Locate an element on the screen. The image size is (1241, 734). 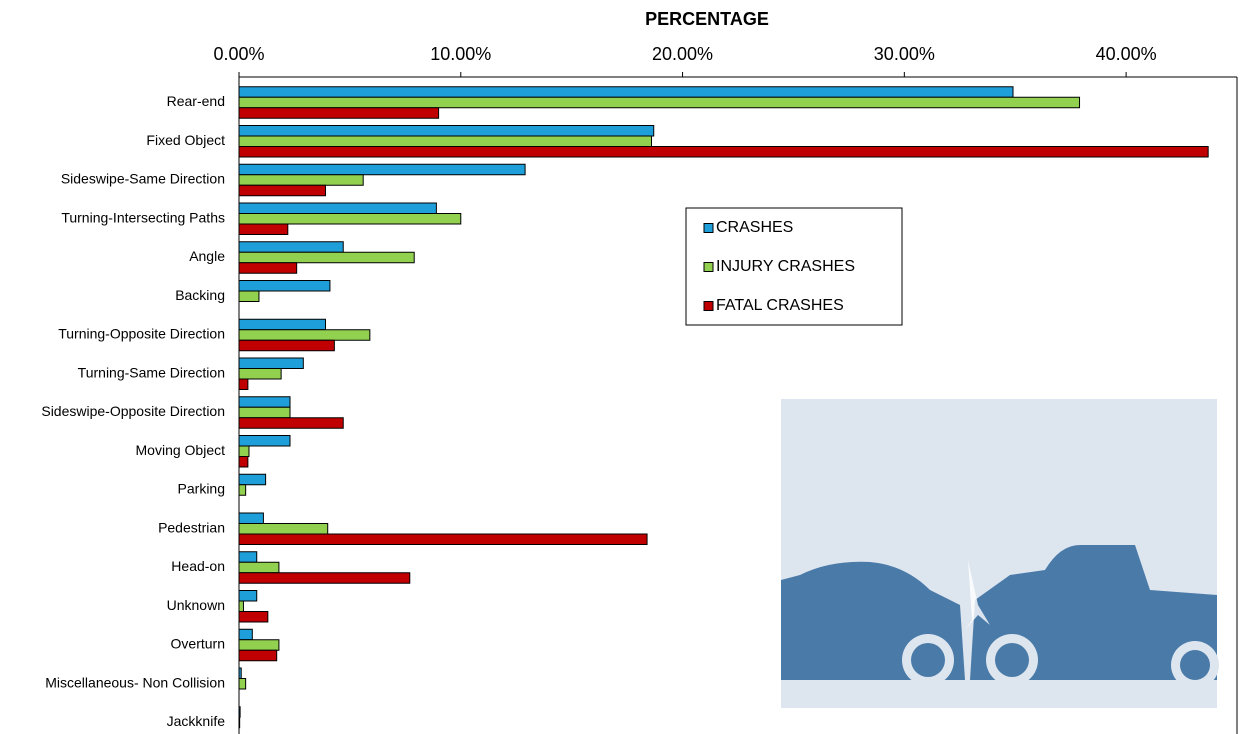
x-tick-label: 0.00% is located at coordinates (238, 54).